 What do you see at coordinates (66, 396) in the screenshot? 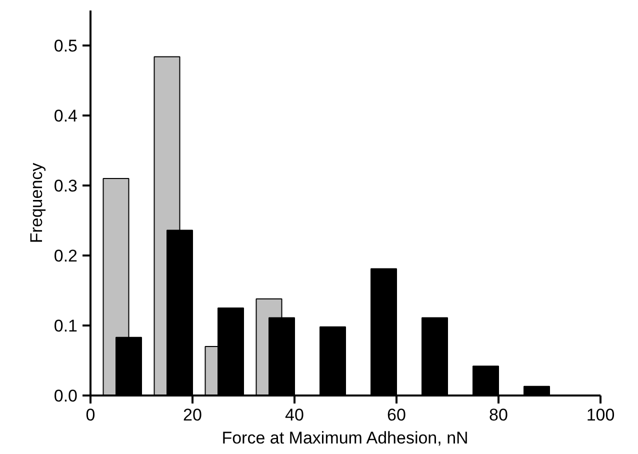
I see `y-tick-label: 0.0` at bounding box center [66, 396].